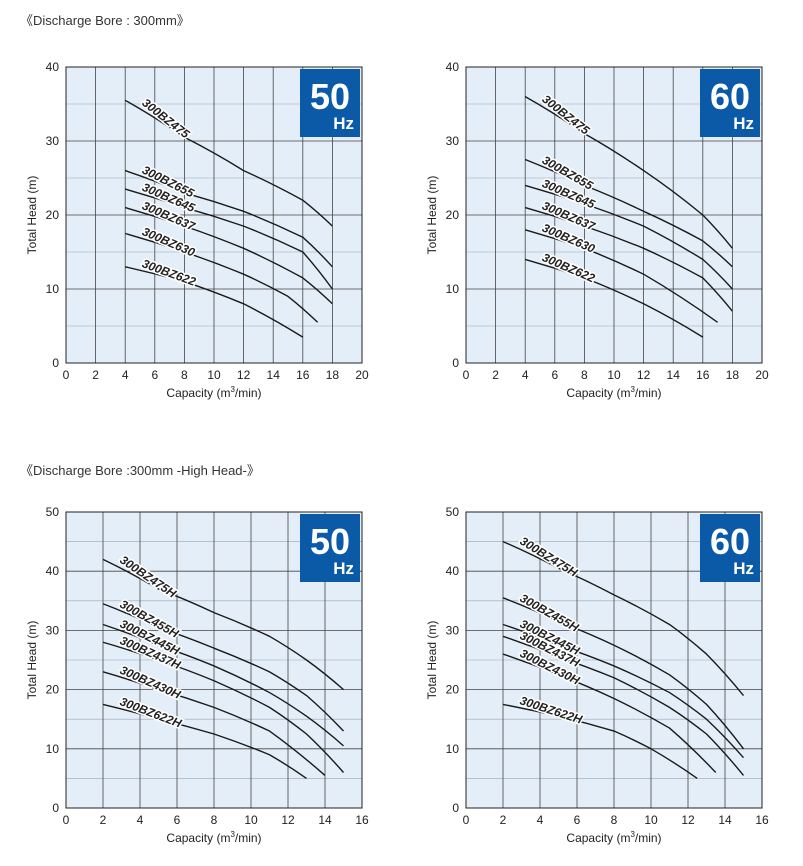 Image resolution: width=803 pixels, height=866 pixels. Describe the element at coordinates (140, 470) in the screenshot. I see `section-title-high-head: 《Discharge Bore :300mm -High Head-》` at that location.